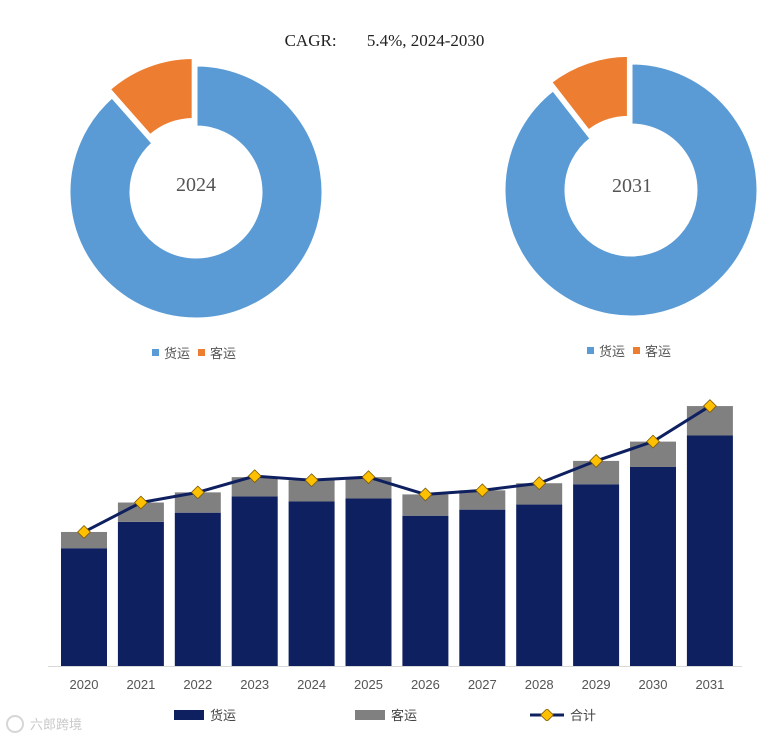  Describe the element at coordinates (56, 724) in the screenshot. I see `watermark-text: 六郎跨境` at that location.